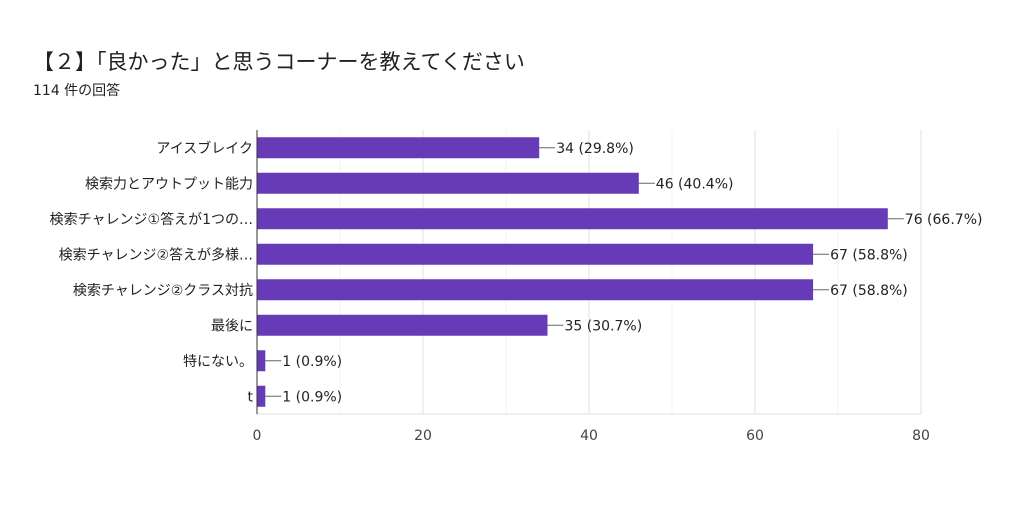 This screenshot has height=512, width=1024. What do you see at coordinates (163, 290) in the screenshot?
I see `category-label: 検索チャレンジ②クラス対抗` at bounding box center [163, 290].